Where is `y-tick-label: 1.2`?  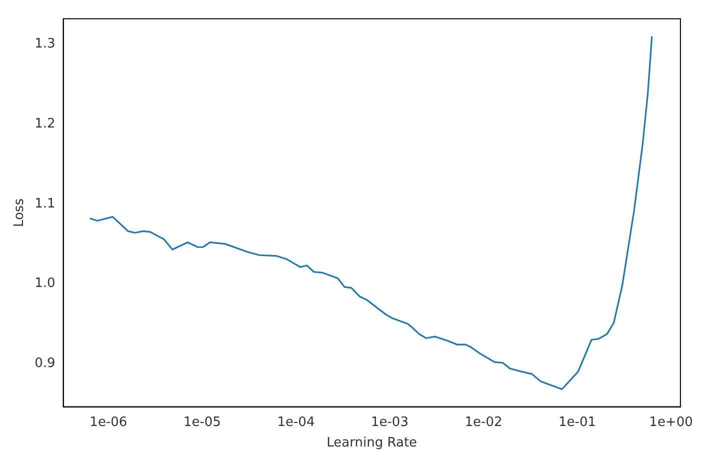 y-tick-label: 1.2 is located at coordinates (45, 124).